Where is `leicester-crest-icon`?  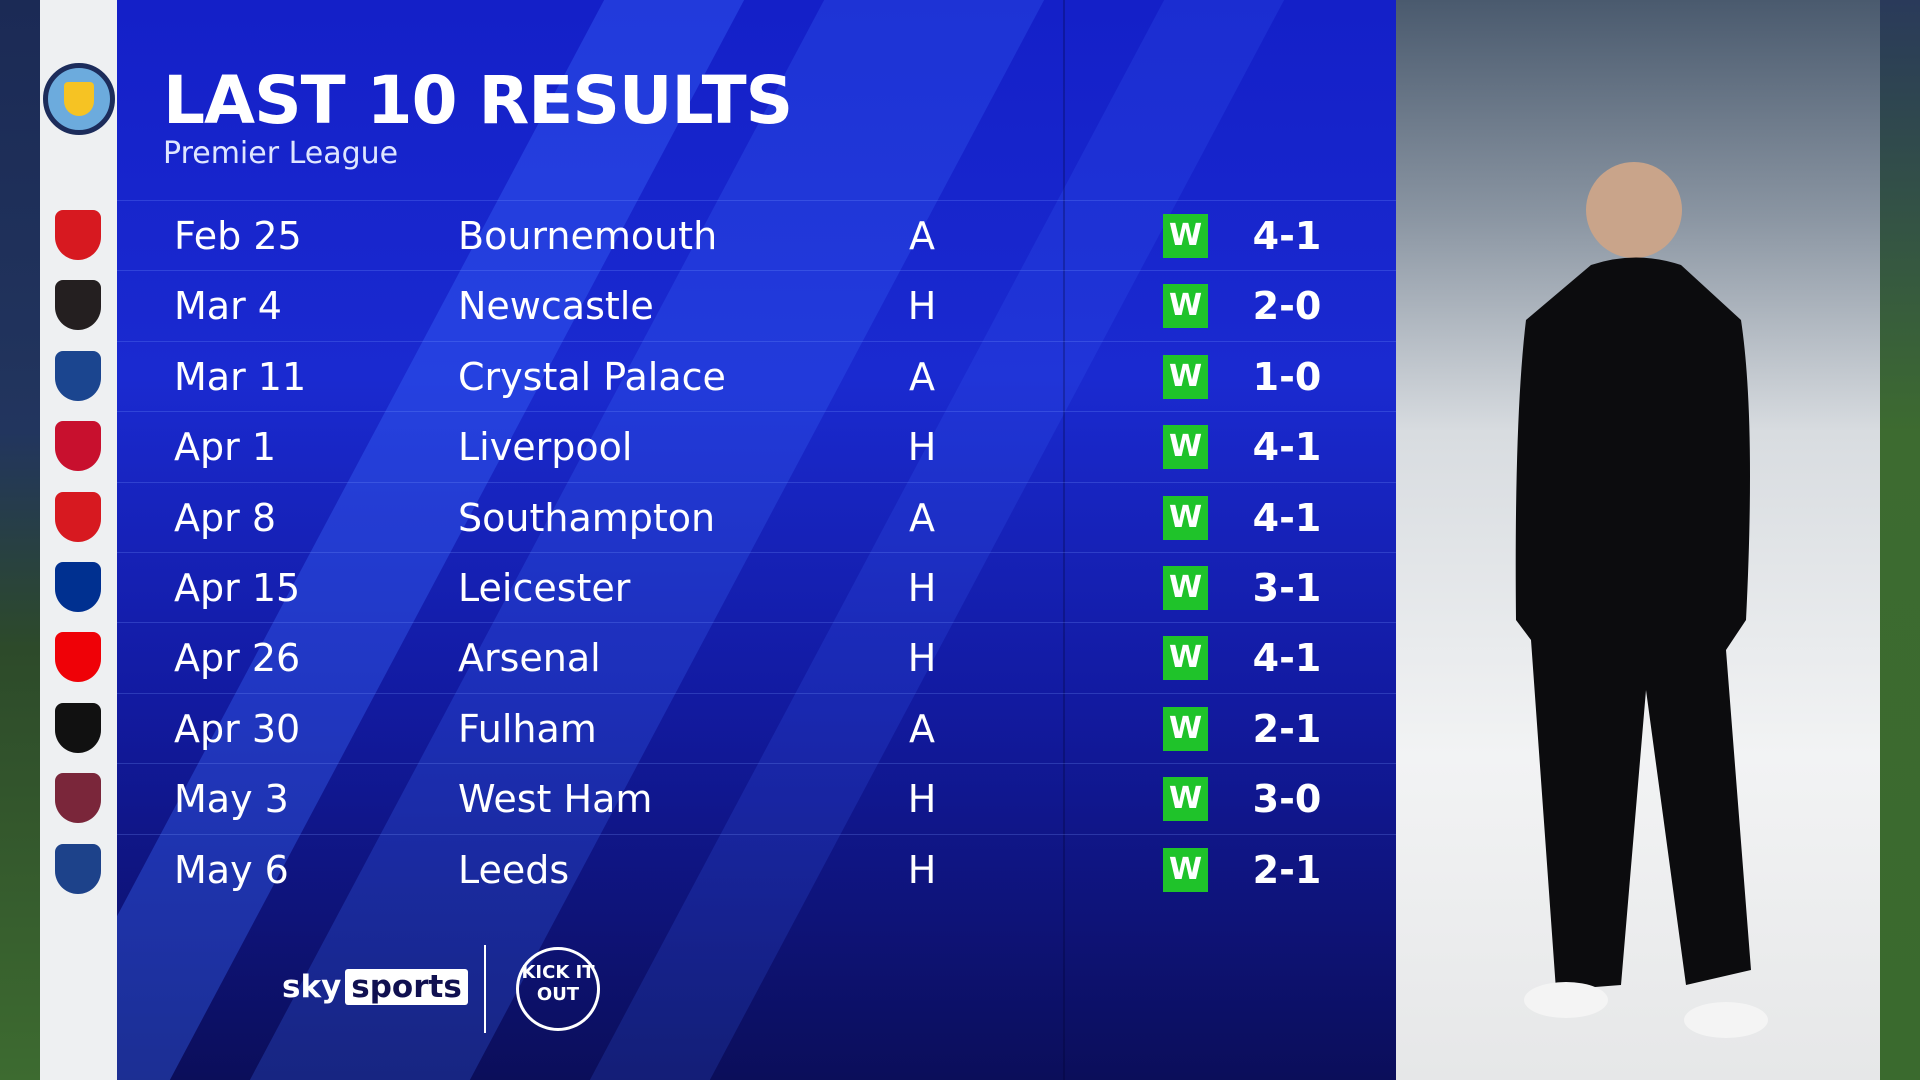
leicester-crest-icon is located at coordinates (78, 587).